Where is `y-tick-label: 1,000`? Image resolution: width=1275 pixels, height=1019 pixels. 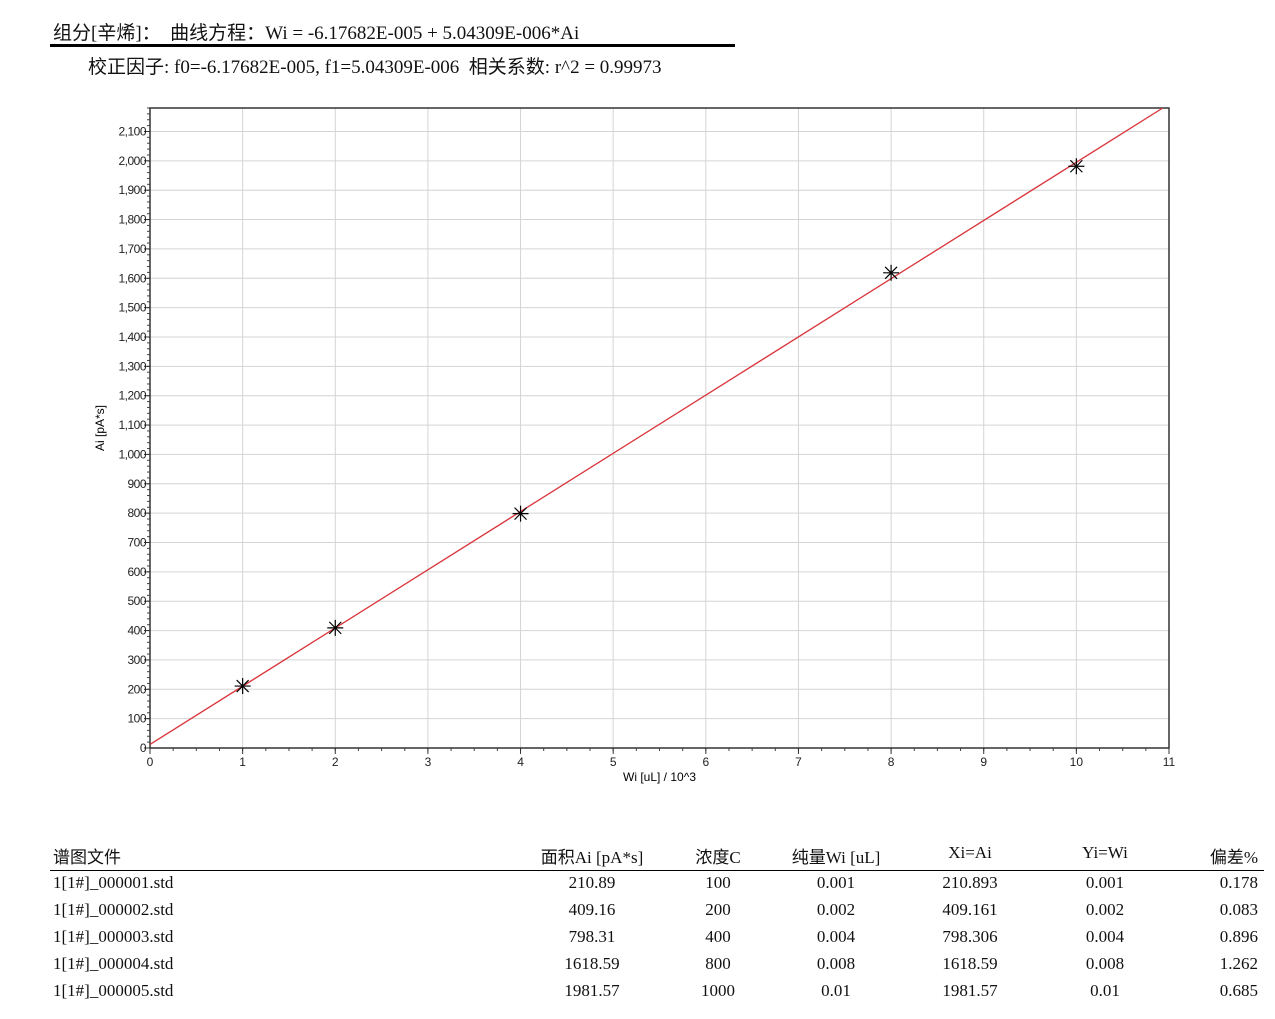 y-tick-label: 1,000 is located at coordinates (132, 454).